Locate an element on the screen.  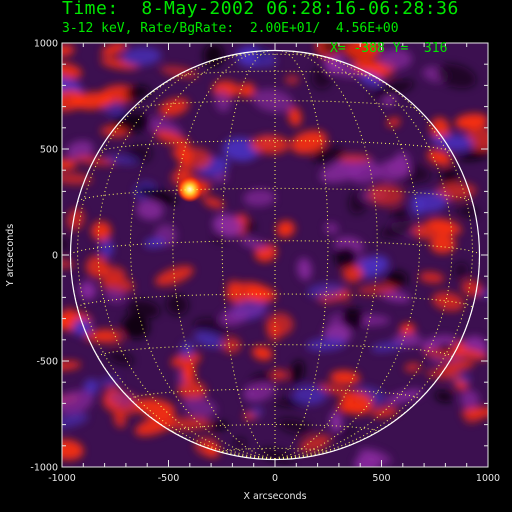
y-axis-label: Y arcseconds is located at coordinates (10, 255).